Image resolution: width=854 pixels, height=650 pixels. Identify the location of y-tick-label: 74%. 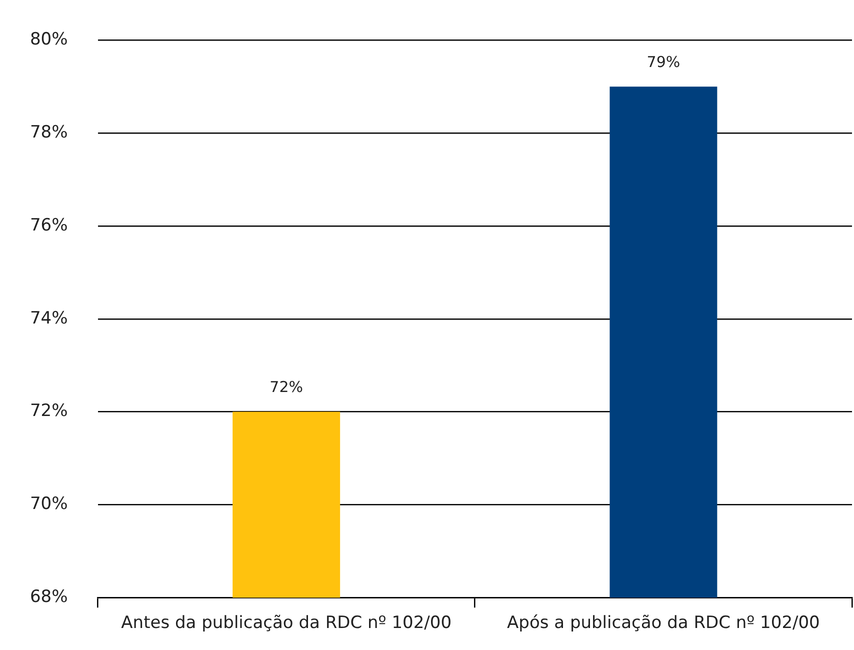
(49, 318).